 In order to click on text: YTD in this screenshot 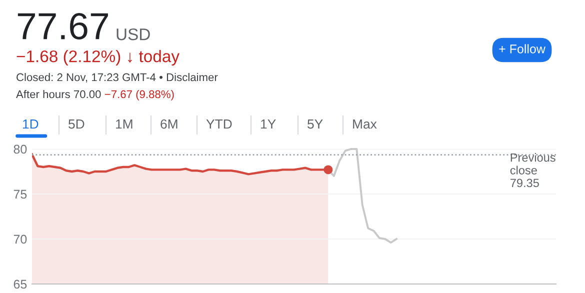, I will do `click(219, 124)`.